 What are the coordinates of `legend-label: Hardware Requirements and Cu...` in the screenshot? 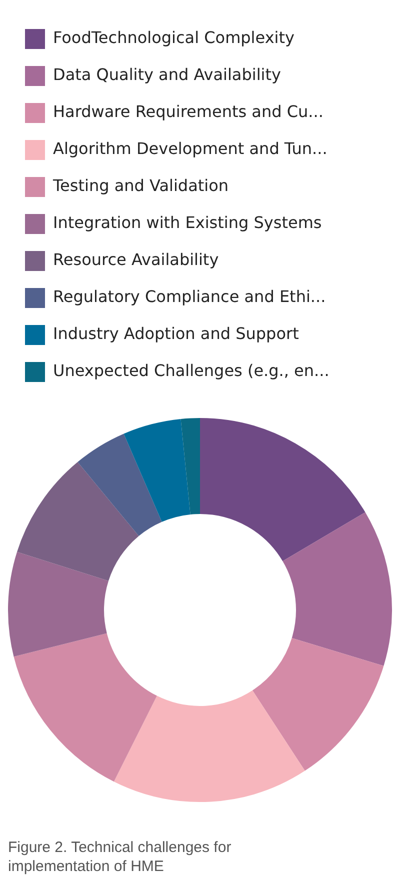 It's located at (188, 112).